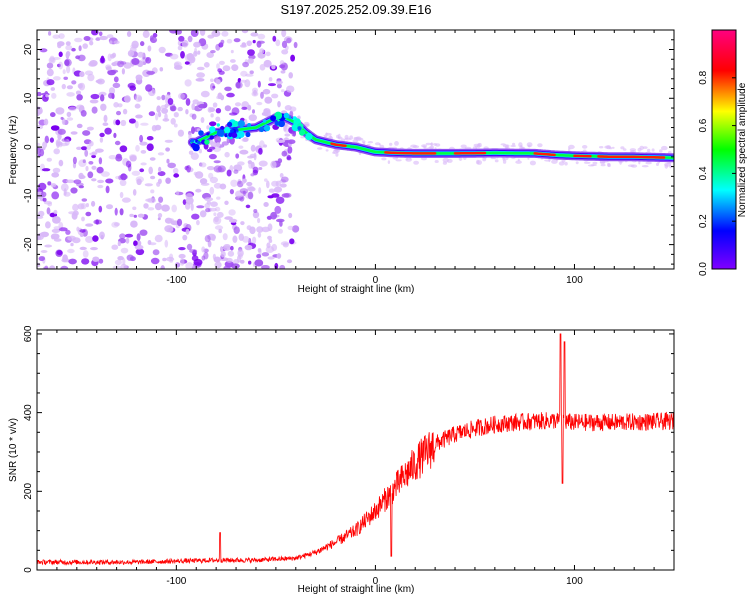 This screenshot has height=600, width=750. What do you see at coordinates (356, 589) in the screenshot?
I see `snr-xlabel: Height of straight line (km)` at bounding box center [356, 589].